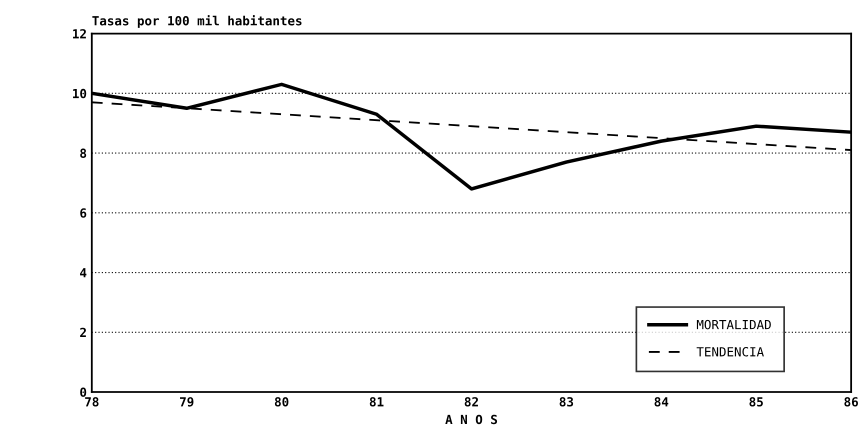 The width and height of the screenshot is (858, 448). I want to click on x-tick-label: 86, so click(851, 402).